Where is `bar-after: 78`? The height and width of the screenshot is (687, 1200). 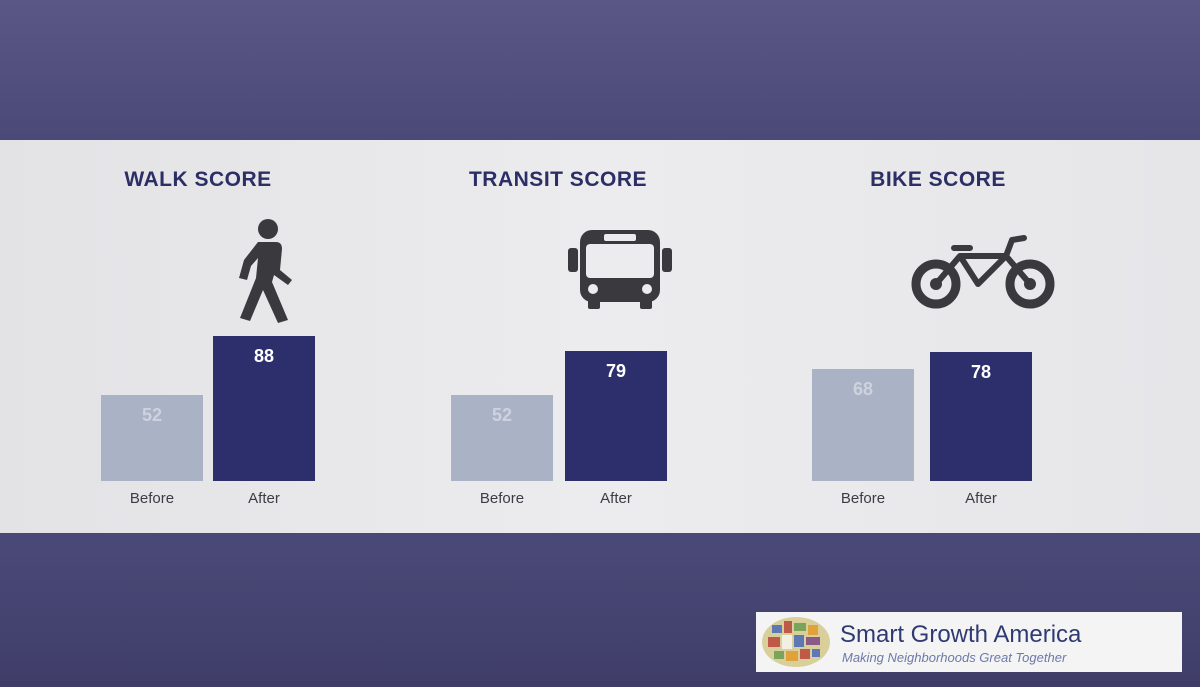 bar-after: 78 is located at coordinates (981, 416).